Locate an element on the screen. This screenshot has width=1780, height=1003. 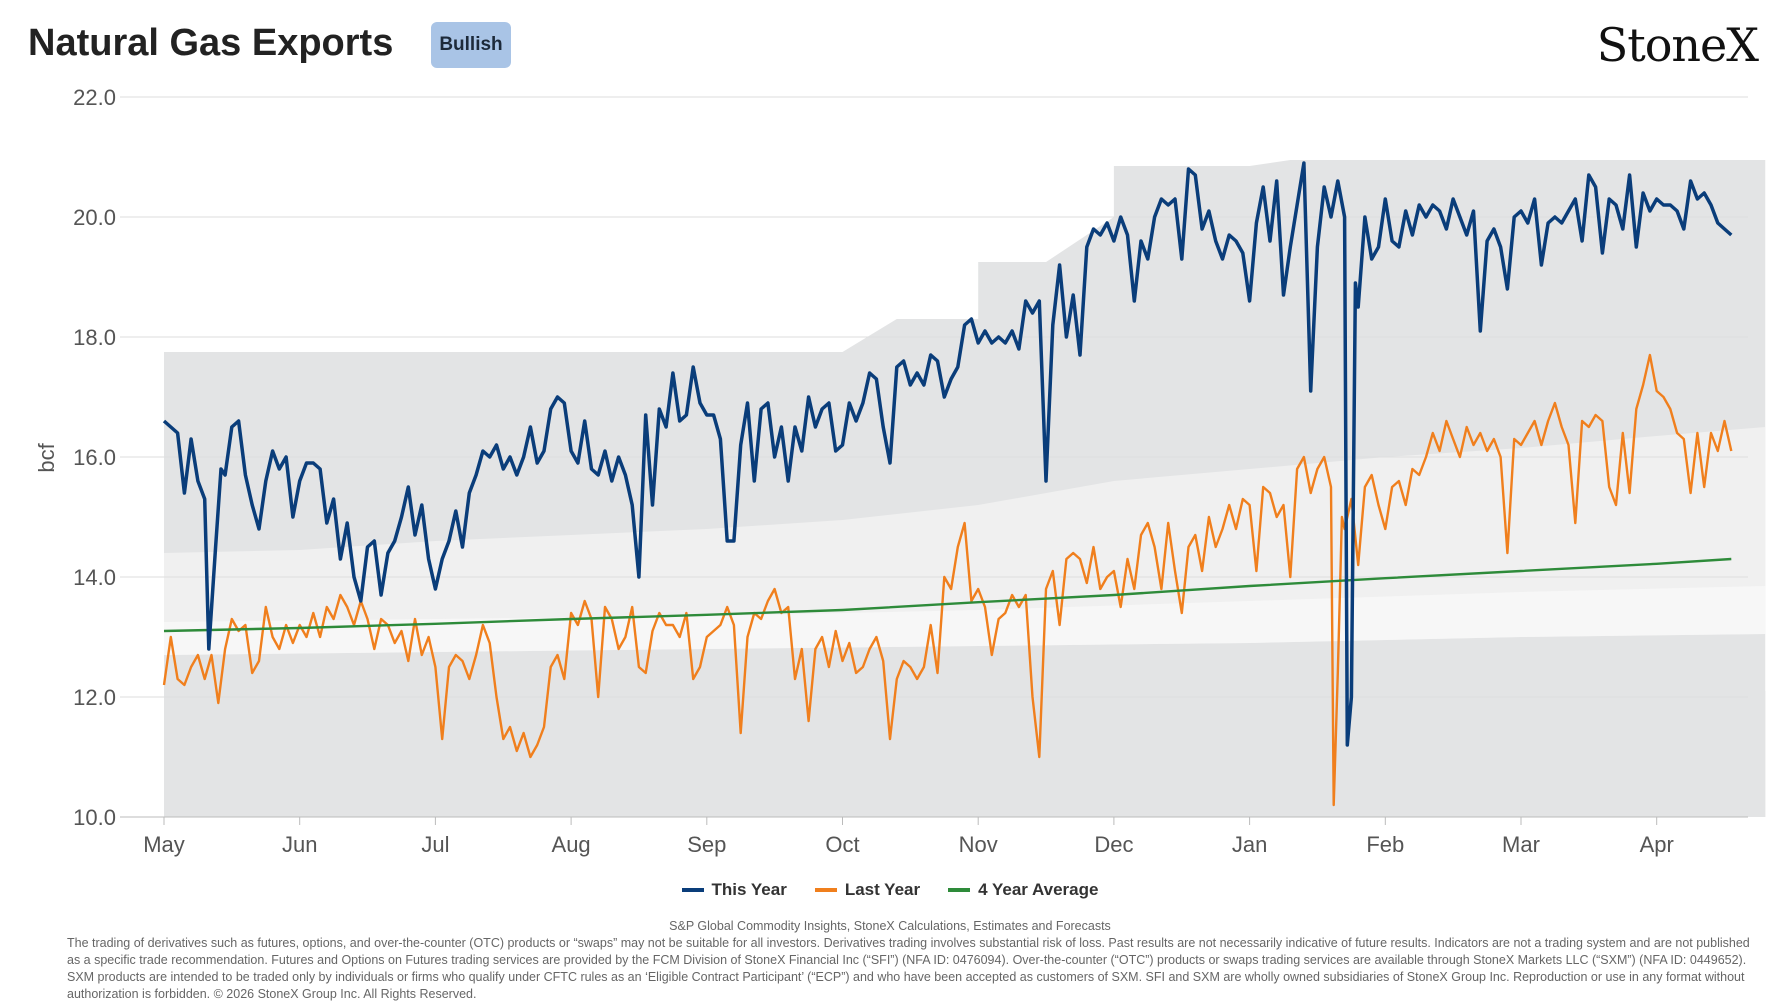
y-tick-label: 16.0 is located at coordinates (94, 457).